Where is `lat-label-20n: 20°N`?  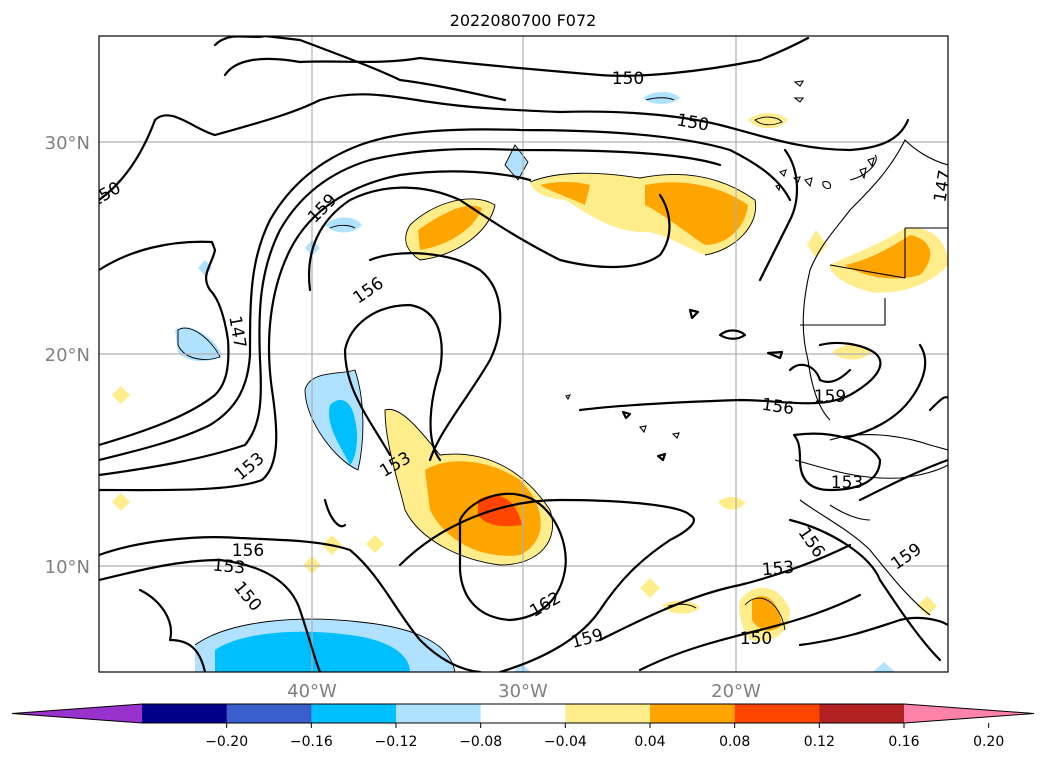
lat-label-20n: 20°N is located at coordinates (67, 355).